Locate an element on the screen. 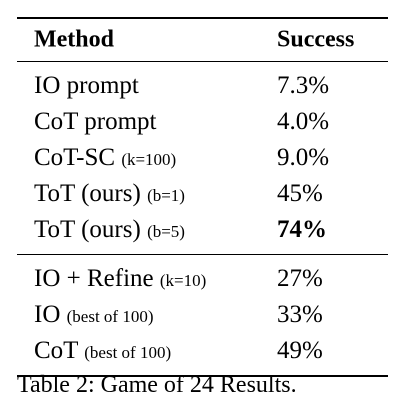  success-cell: 27% is located at coordinates (300, 278).